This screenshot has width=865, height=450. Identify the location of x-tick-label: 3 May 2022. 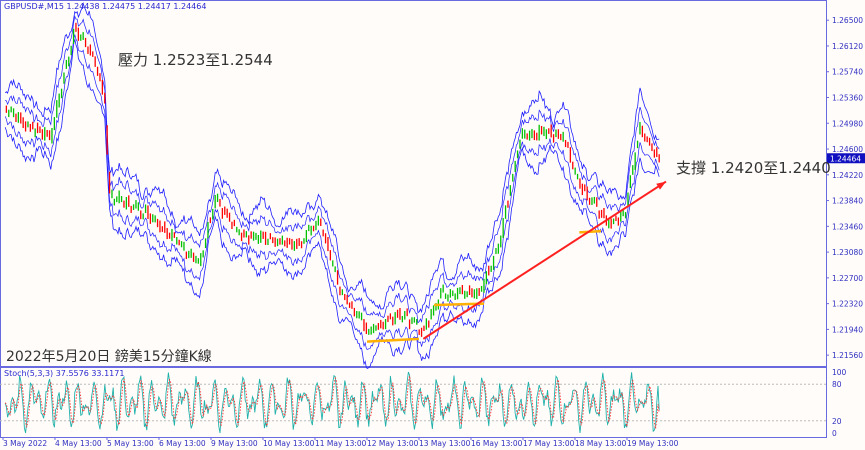
(25, 443).